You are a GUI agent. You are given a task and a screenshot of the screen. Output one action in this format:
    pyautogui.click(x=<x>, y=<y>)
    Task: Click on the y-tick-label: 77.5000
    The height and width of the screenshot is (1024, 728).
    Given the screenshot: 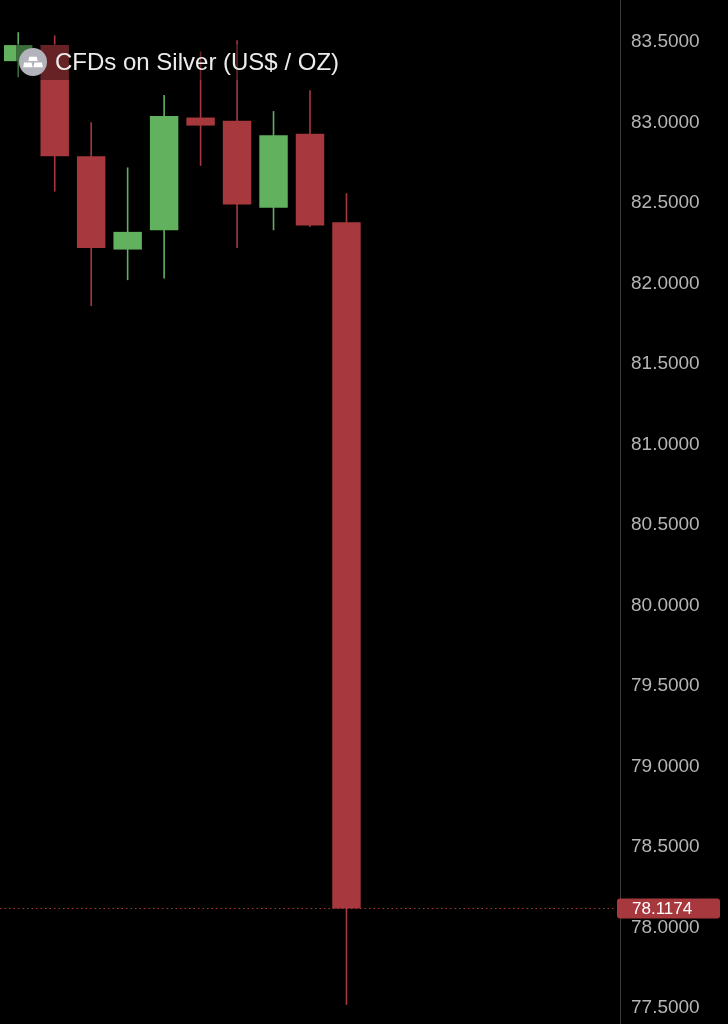 What is the action you would take?
    pyautogui.click(x=665, y=1007)
    